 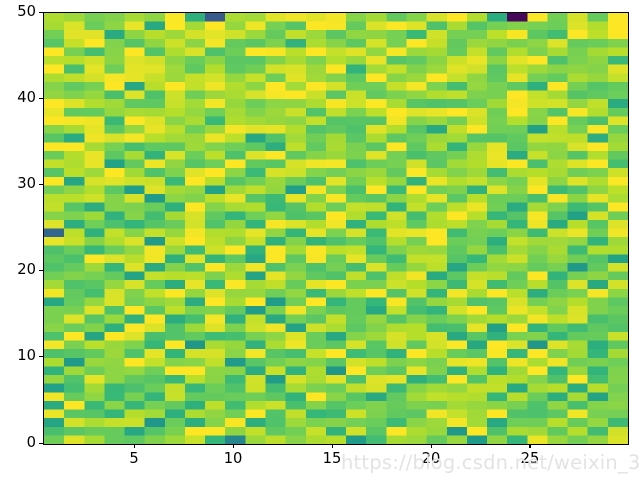 I want to click on y-tick-label: 10, so click(x=26, y=356).